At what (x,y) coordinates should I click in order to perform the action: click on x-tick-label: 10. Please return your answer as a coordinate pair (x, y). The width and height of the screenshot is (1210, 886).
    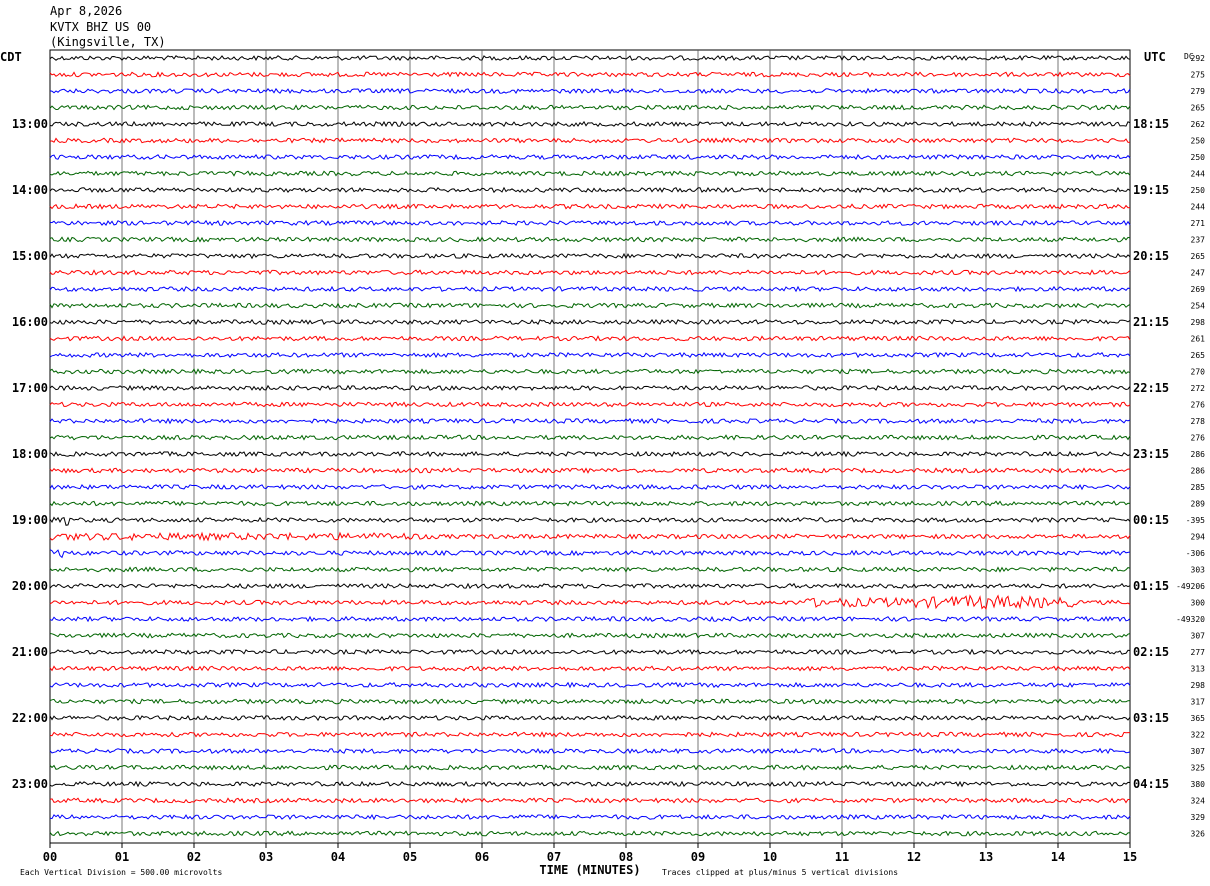
    Looking at the image, I should click on (770, 857).